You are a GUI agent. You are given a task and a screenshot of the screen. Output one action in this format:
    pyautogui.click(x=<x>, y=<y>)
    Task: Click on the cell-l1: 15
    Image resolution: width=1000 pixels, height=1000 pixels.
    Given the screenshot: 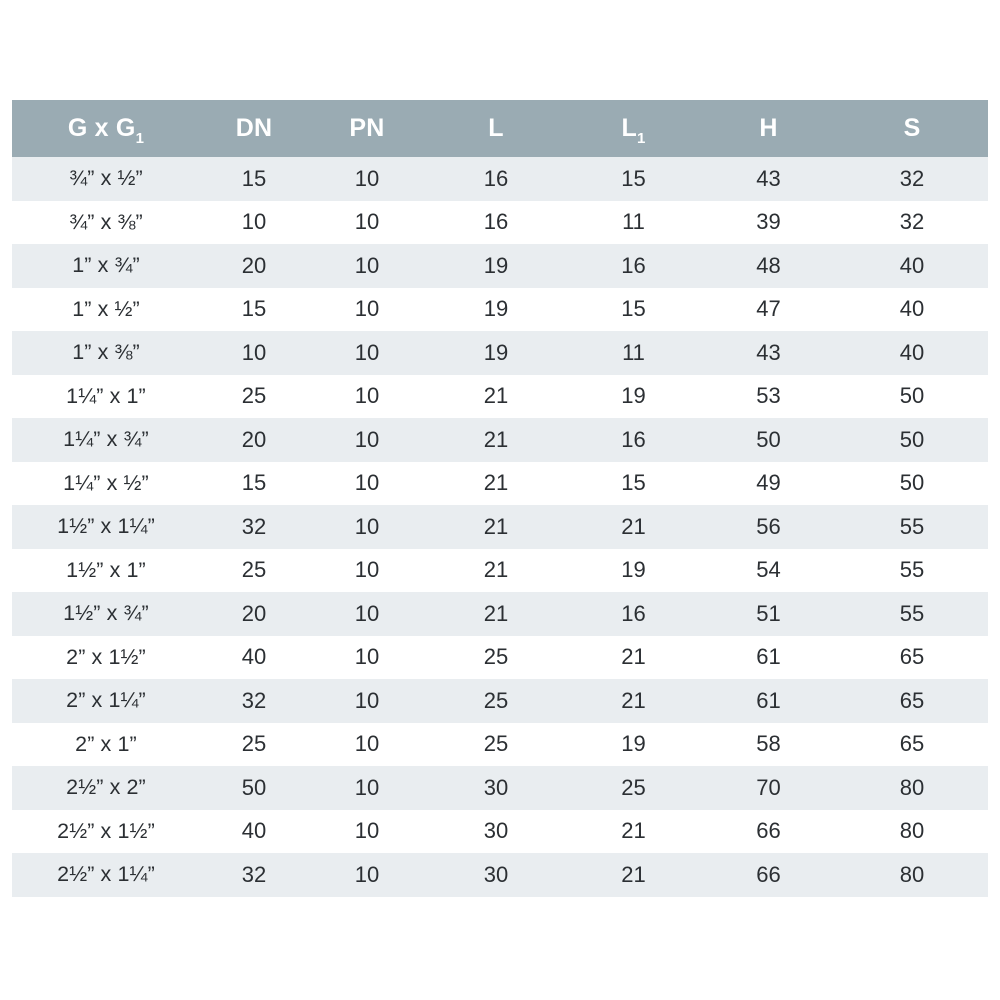 What is the action you would take?
    pyautogui.click(x=633, y=483)
    